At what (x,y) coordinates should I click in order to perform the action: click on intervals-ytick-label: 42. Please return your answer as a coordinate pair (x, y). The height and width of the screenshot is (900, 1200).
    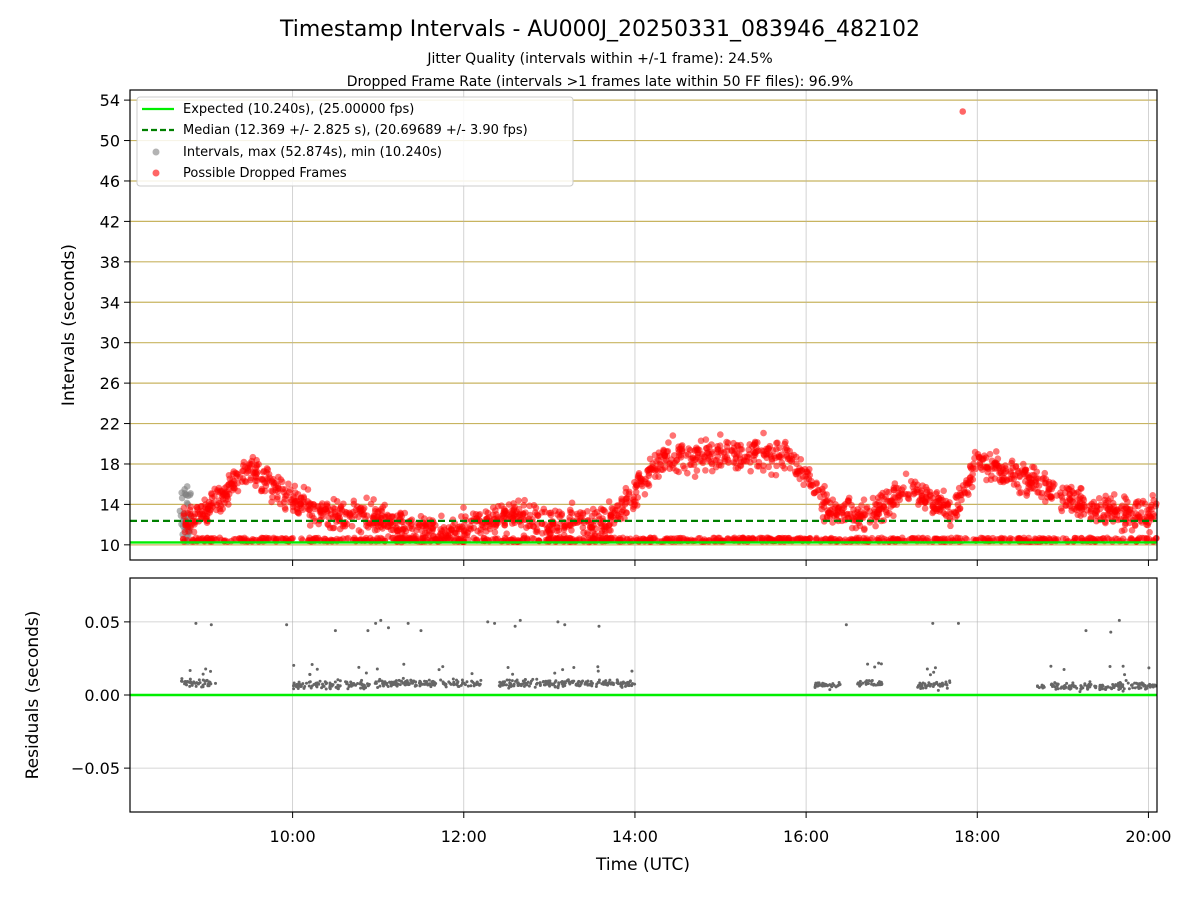
    Looking at the image, I should click on (110, 221).